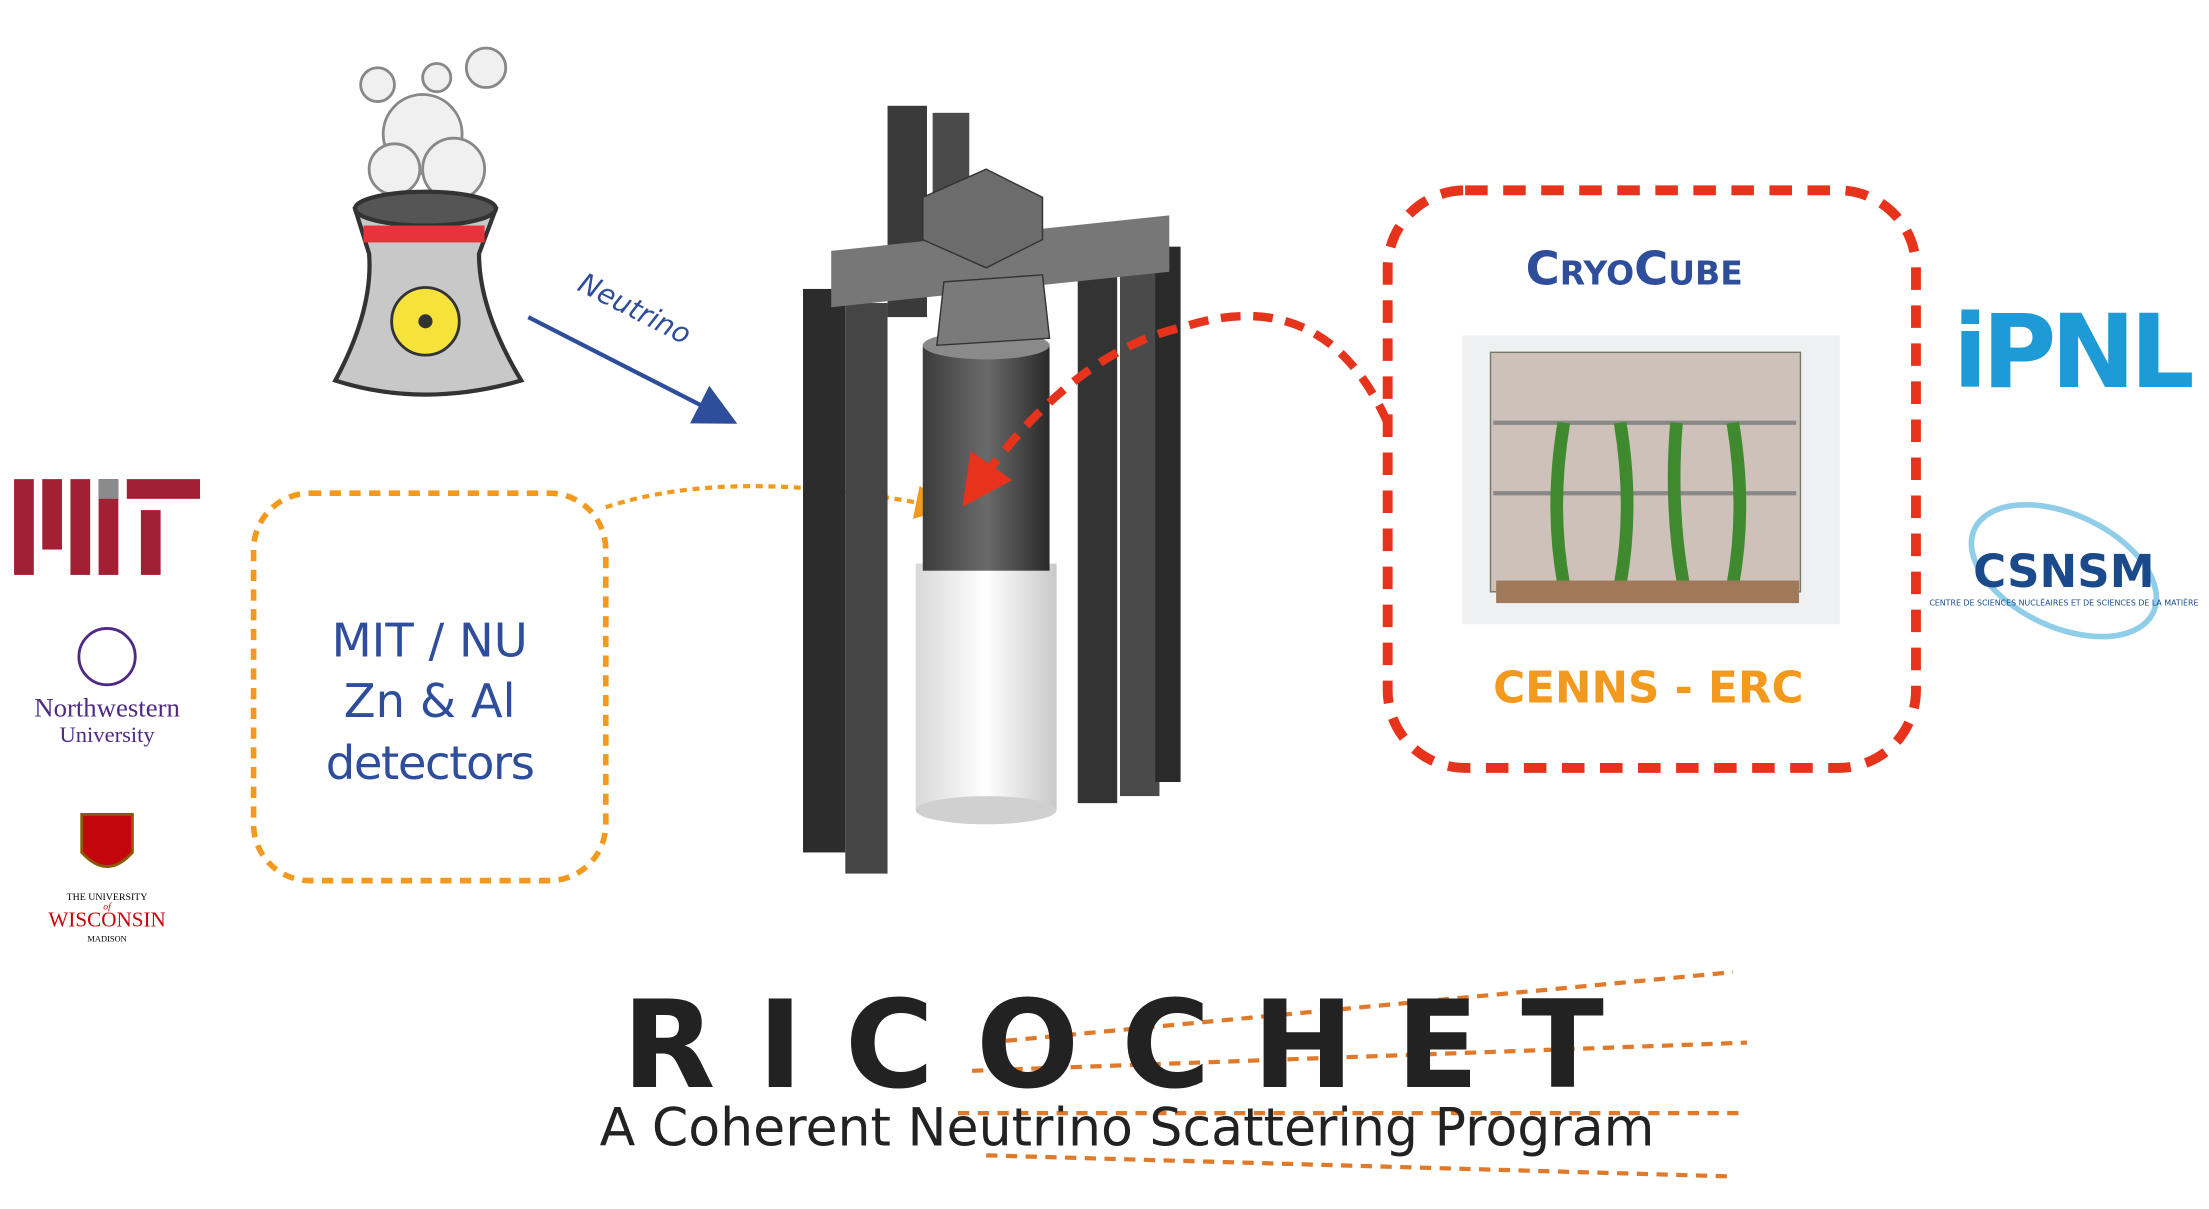  Describe the element at coordinates (107, 897) in the screenshot. I see `wisconsin-line: THE UNIVERSITY` at that location.